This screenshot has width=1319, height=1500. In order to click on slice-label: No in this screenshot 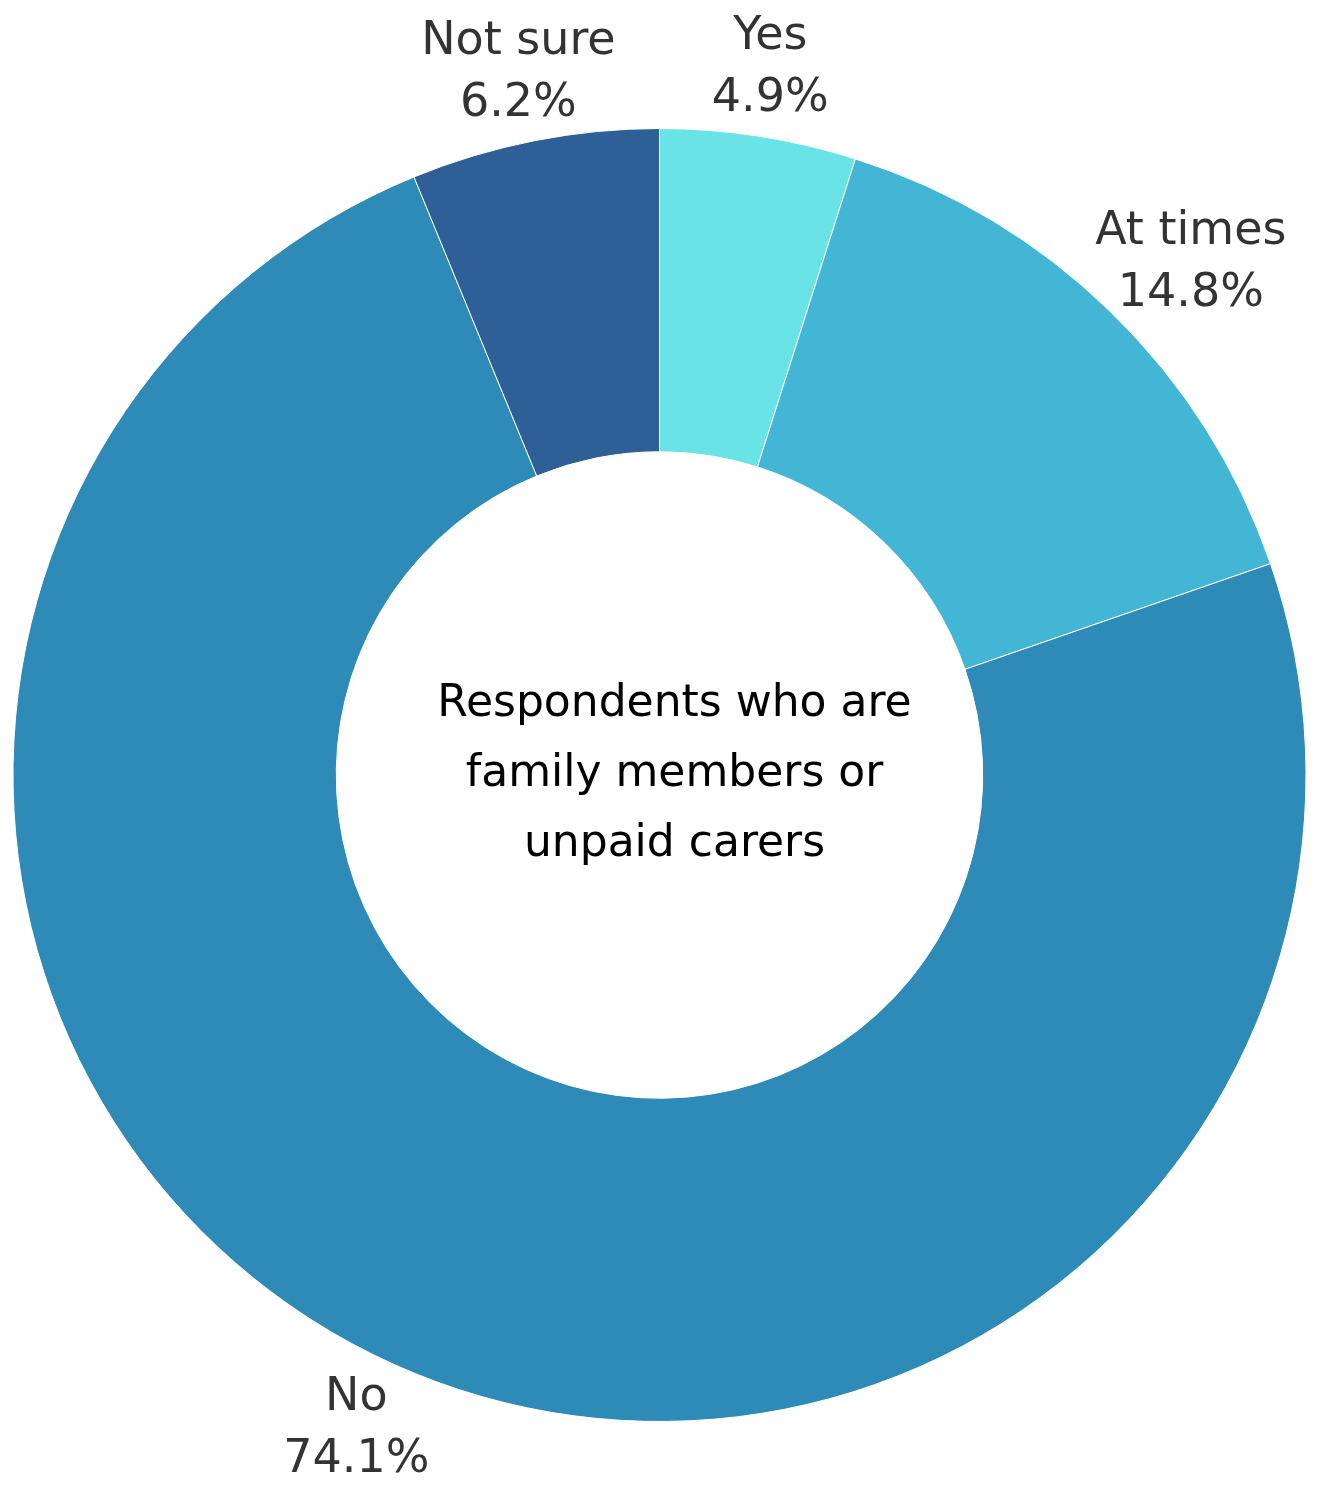, I will do `click(356, 1393)`.